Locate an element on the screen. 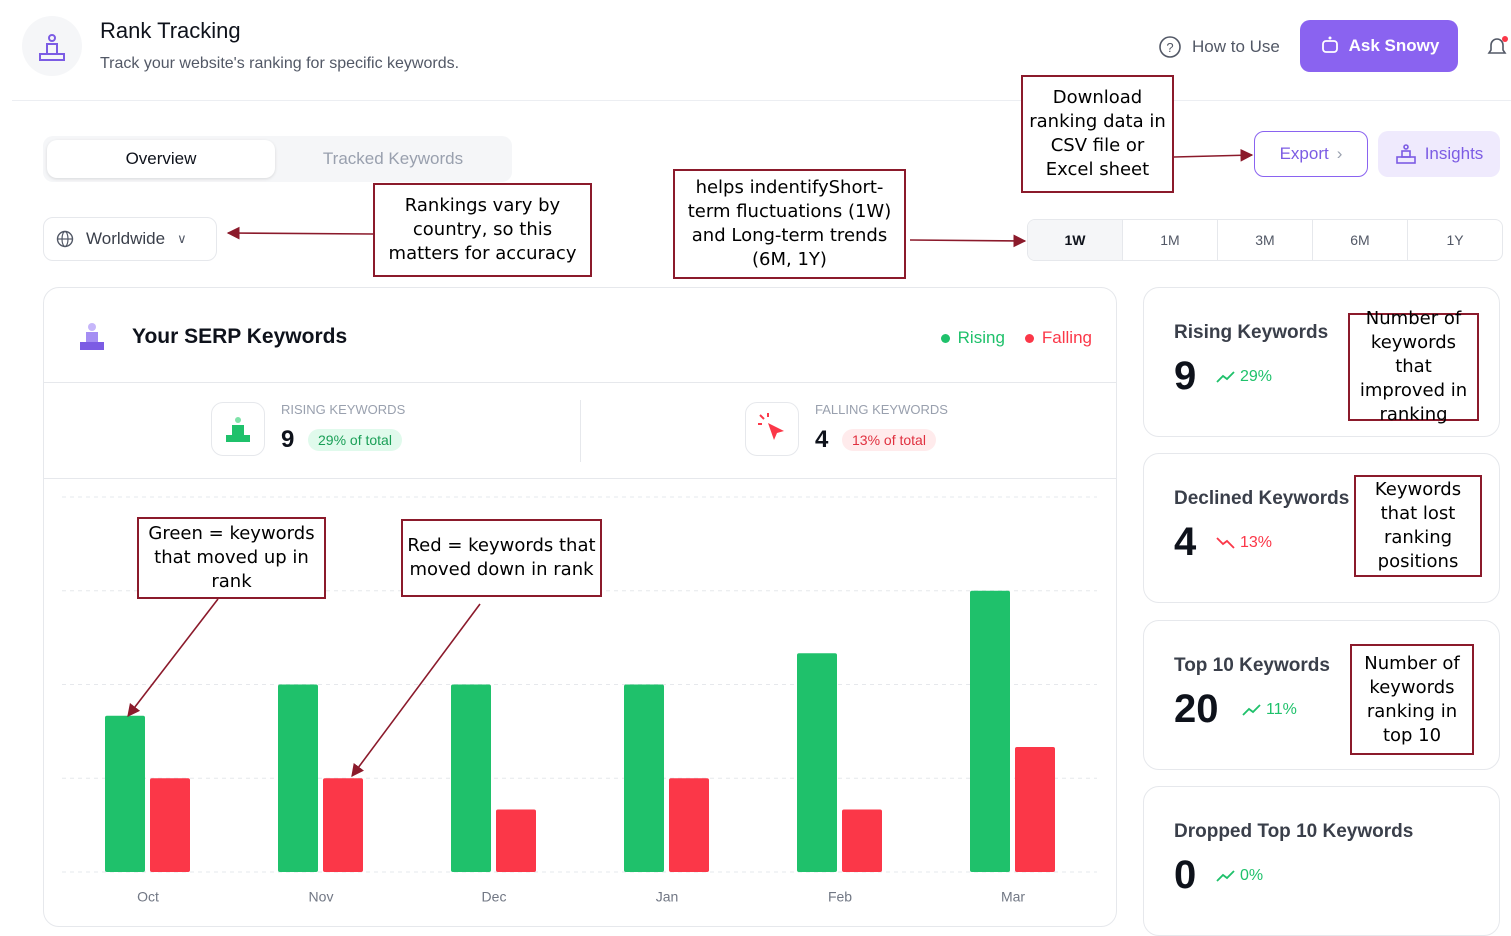  card-change-text: 0% is located at coordinates (1252, 875).